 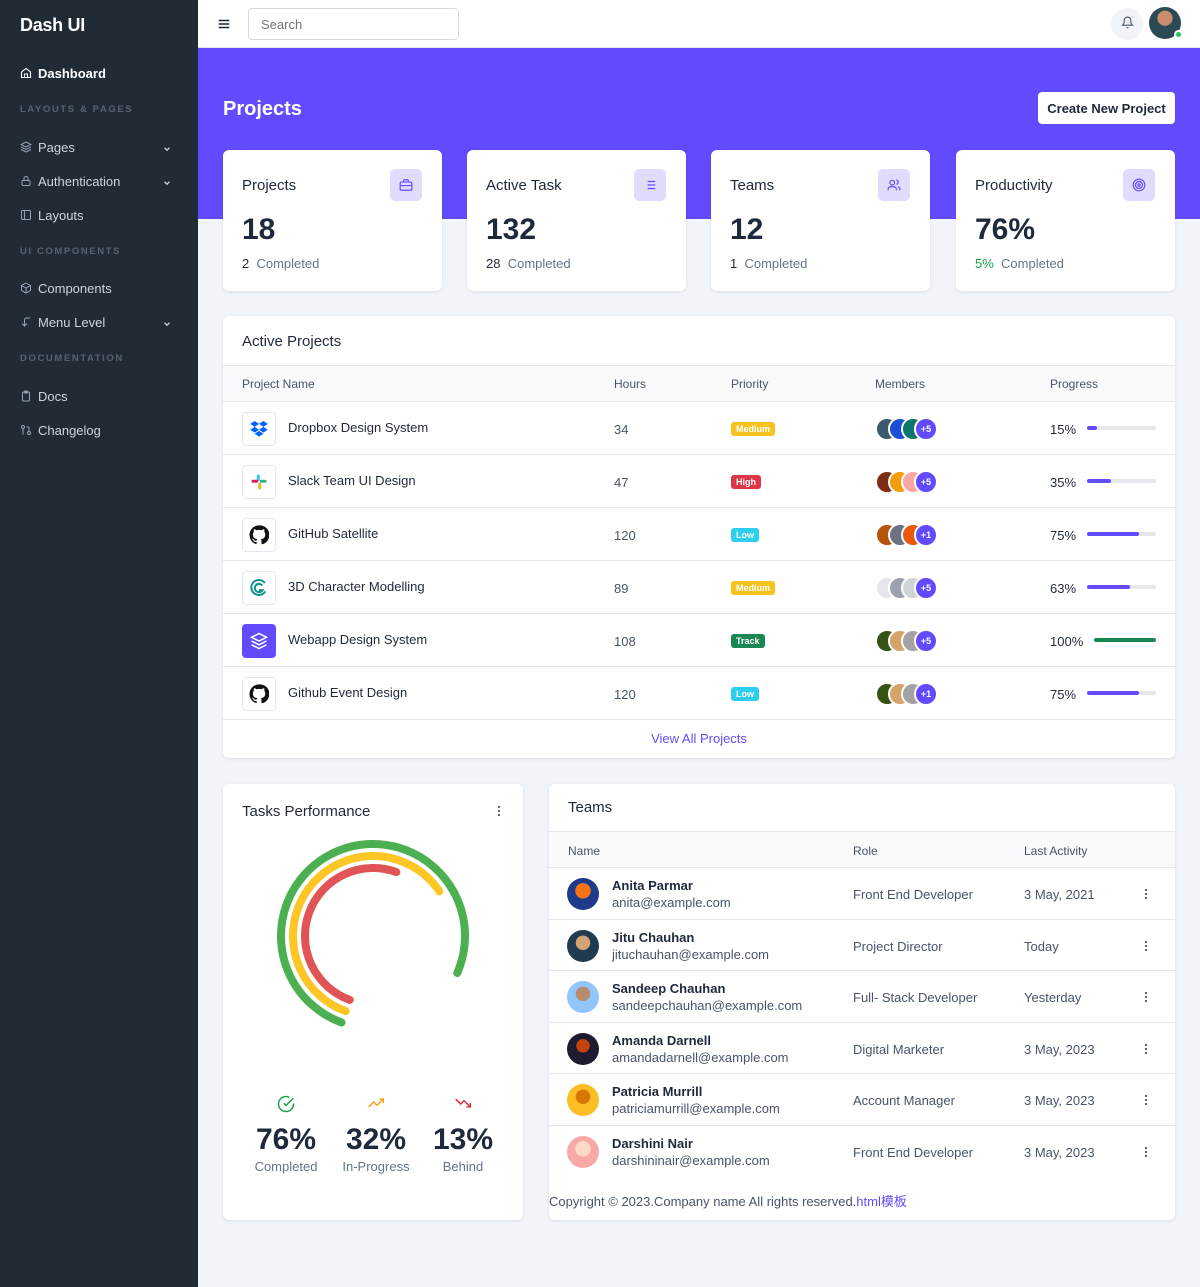 I want to click on stat-value: 13%, so click(x=463, y=1139).